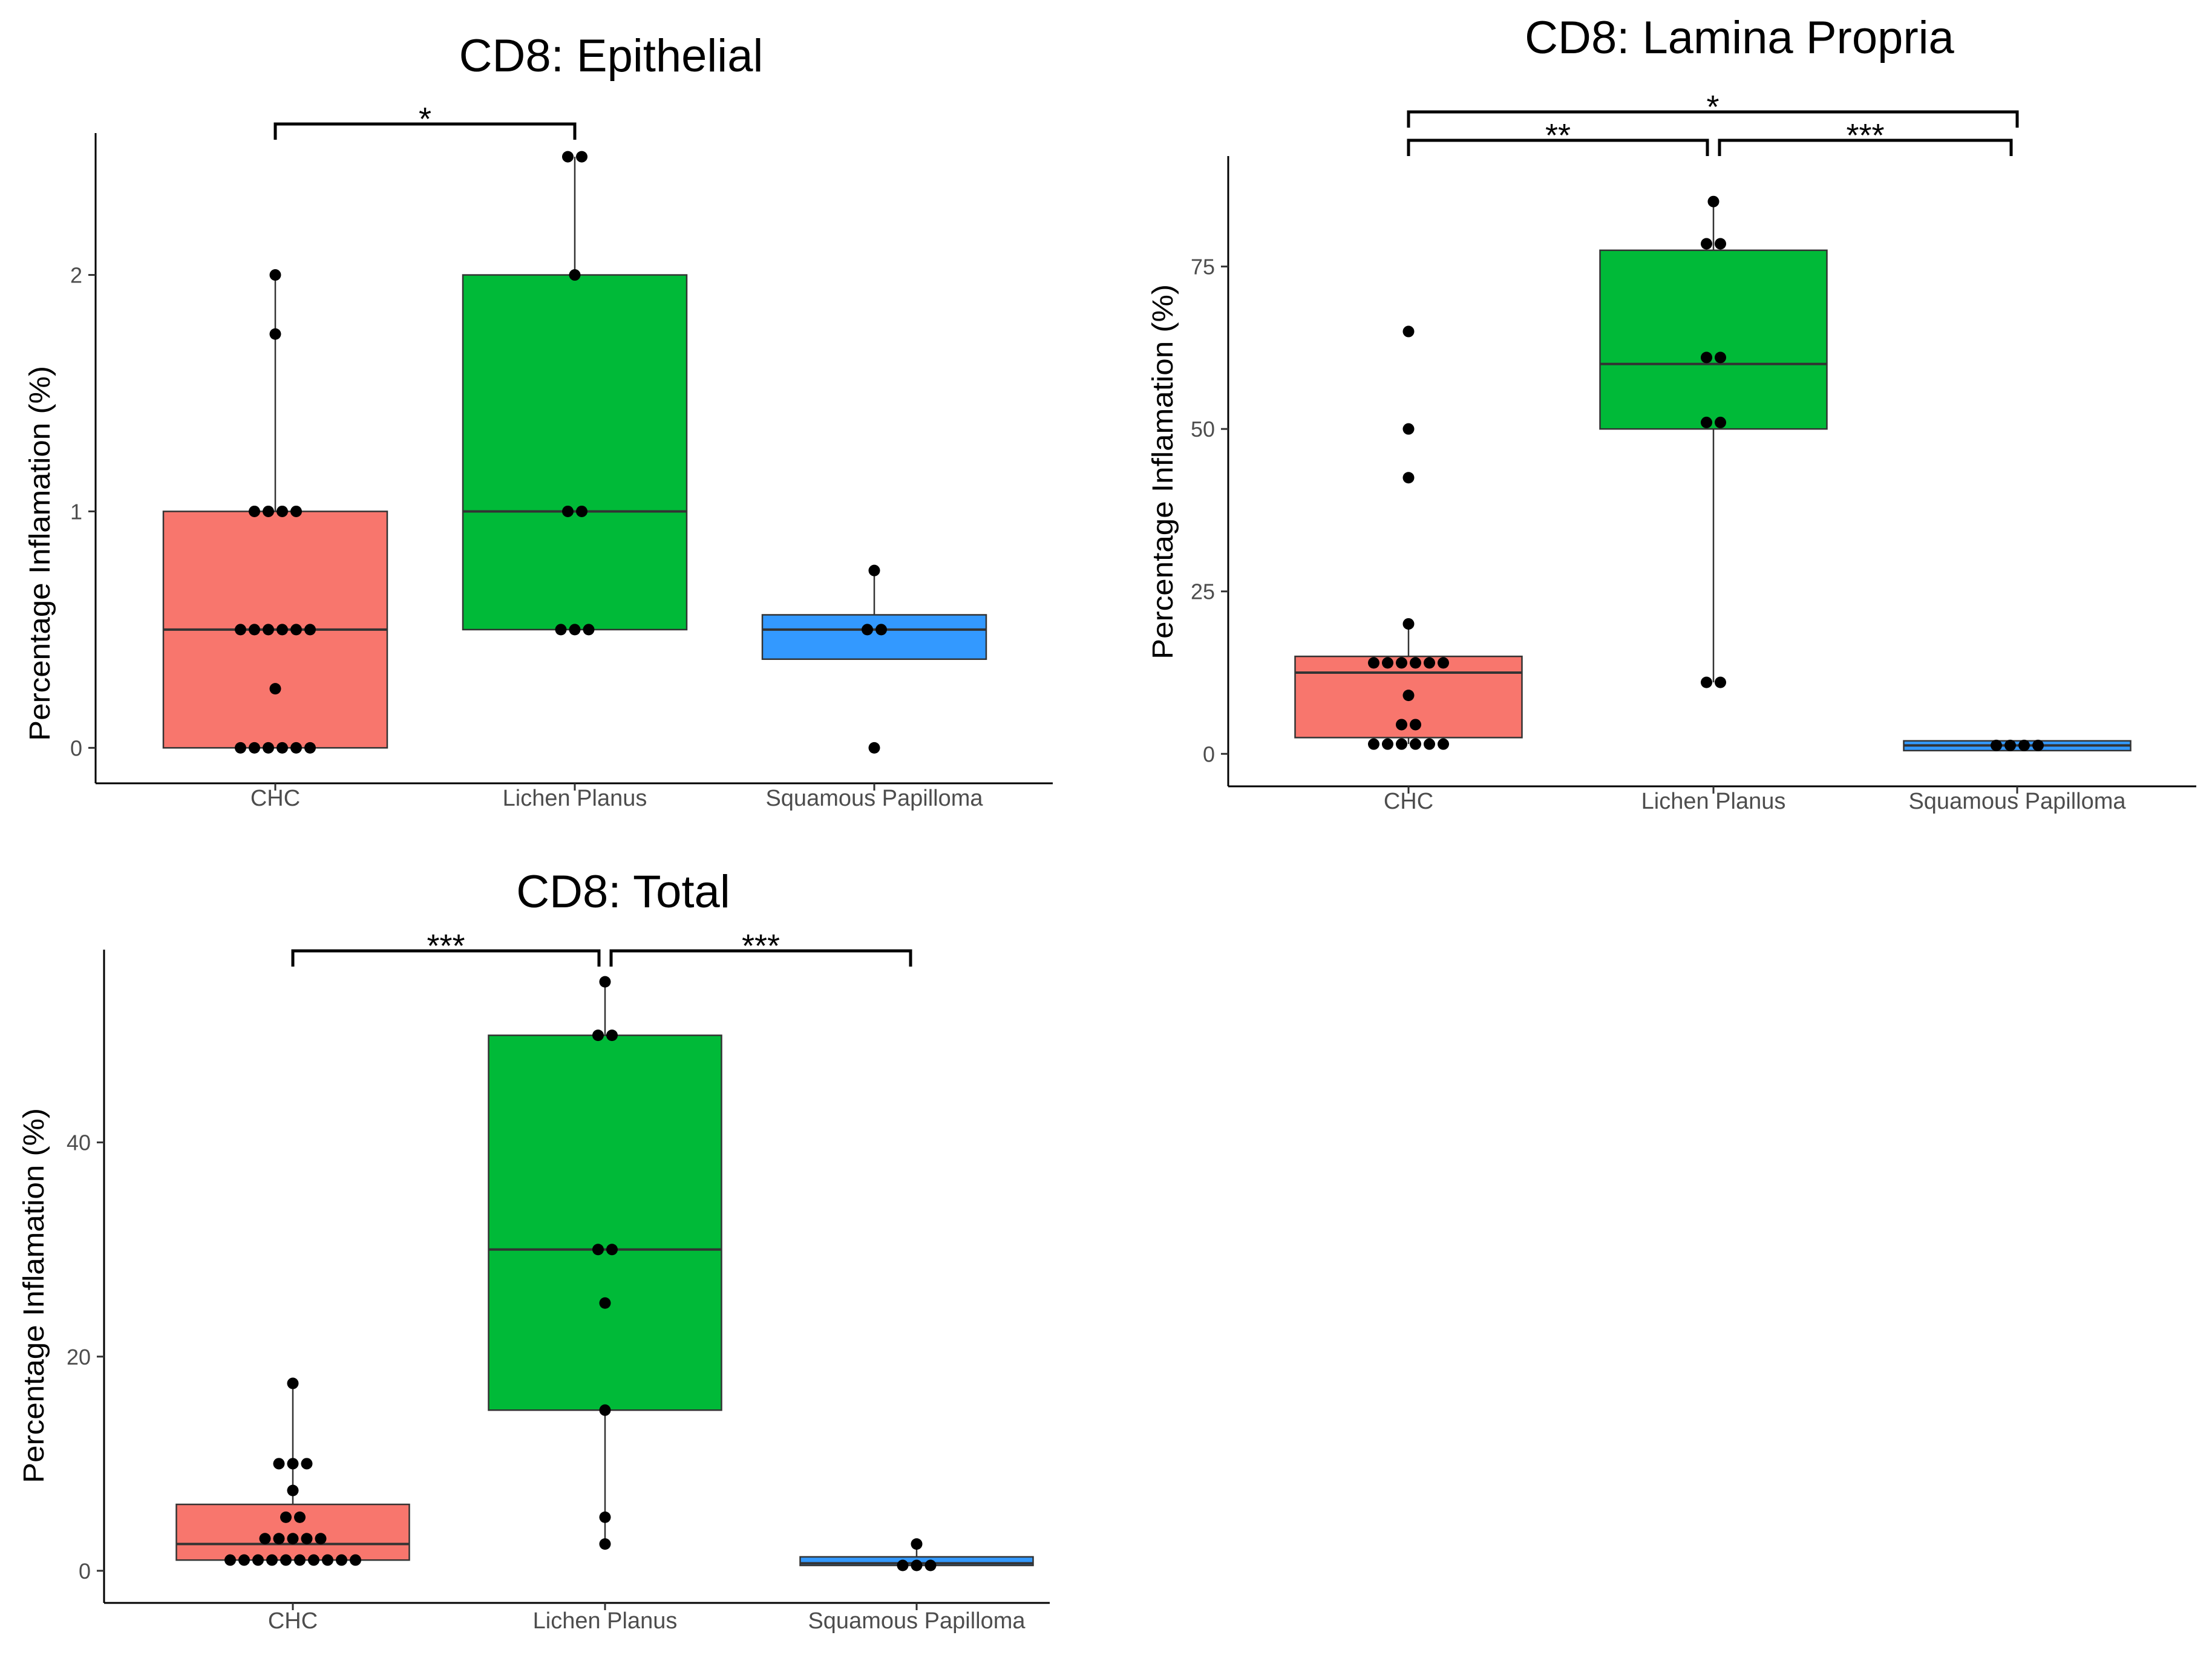 This screenshot has height=1664, width=2212. I want to click on y-tick-label: 75, so click(1203, 267).